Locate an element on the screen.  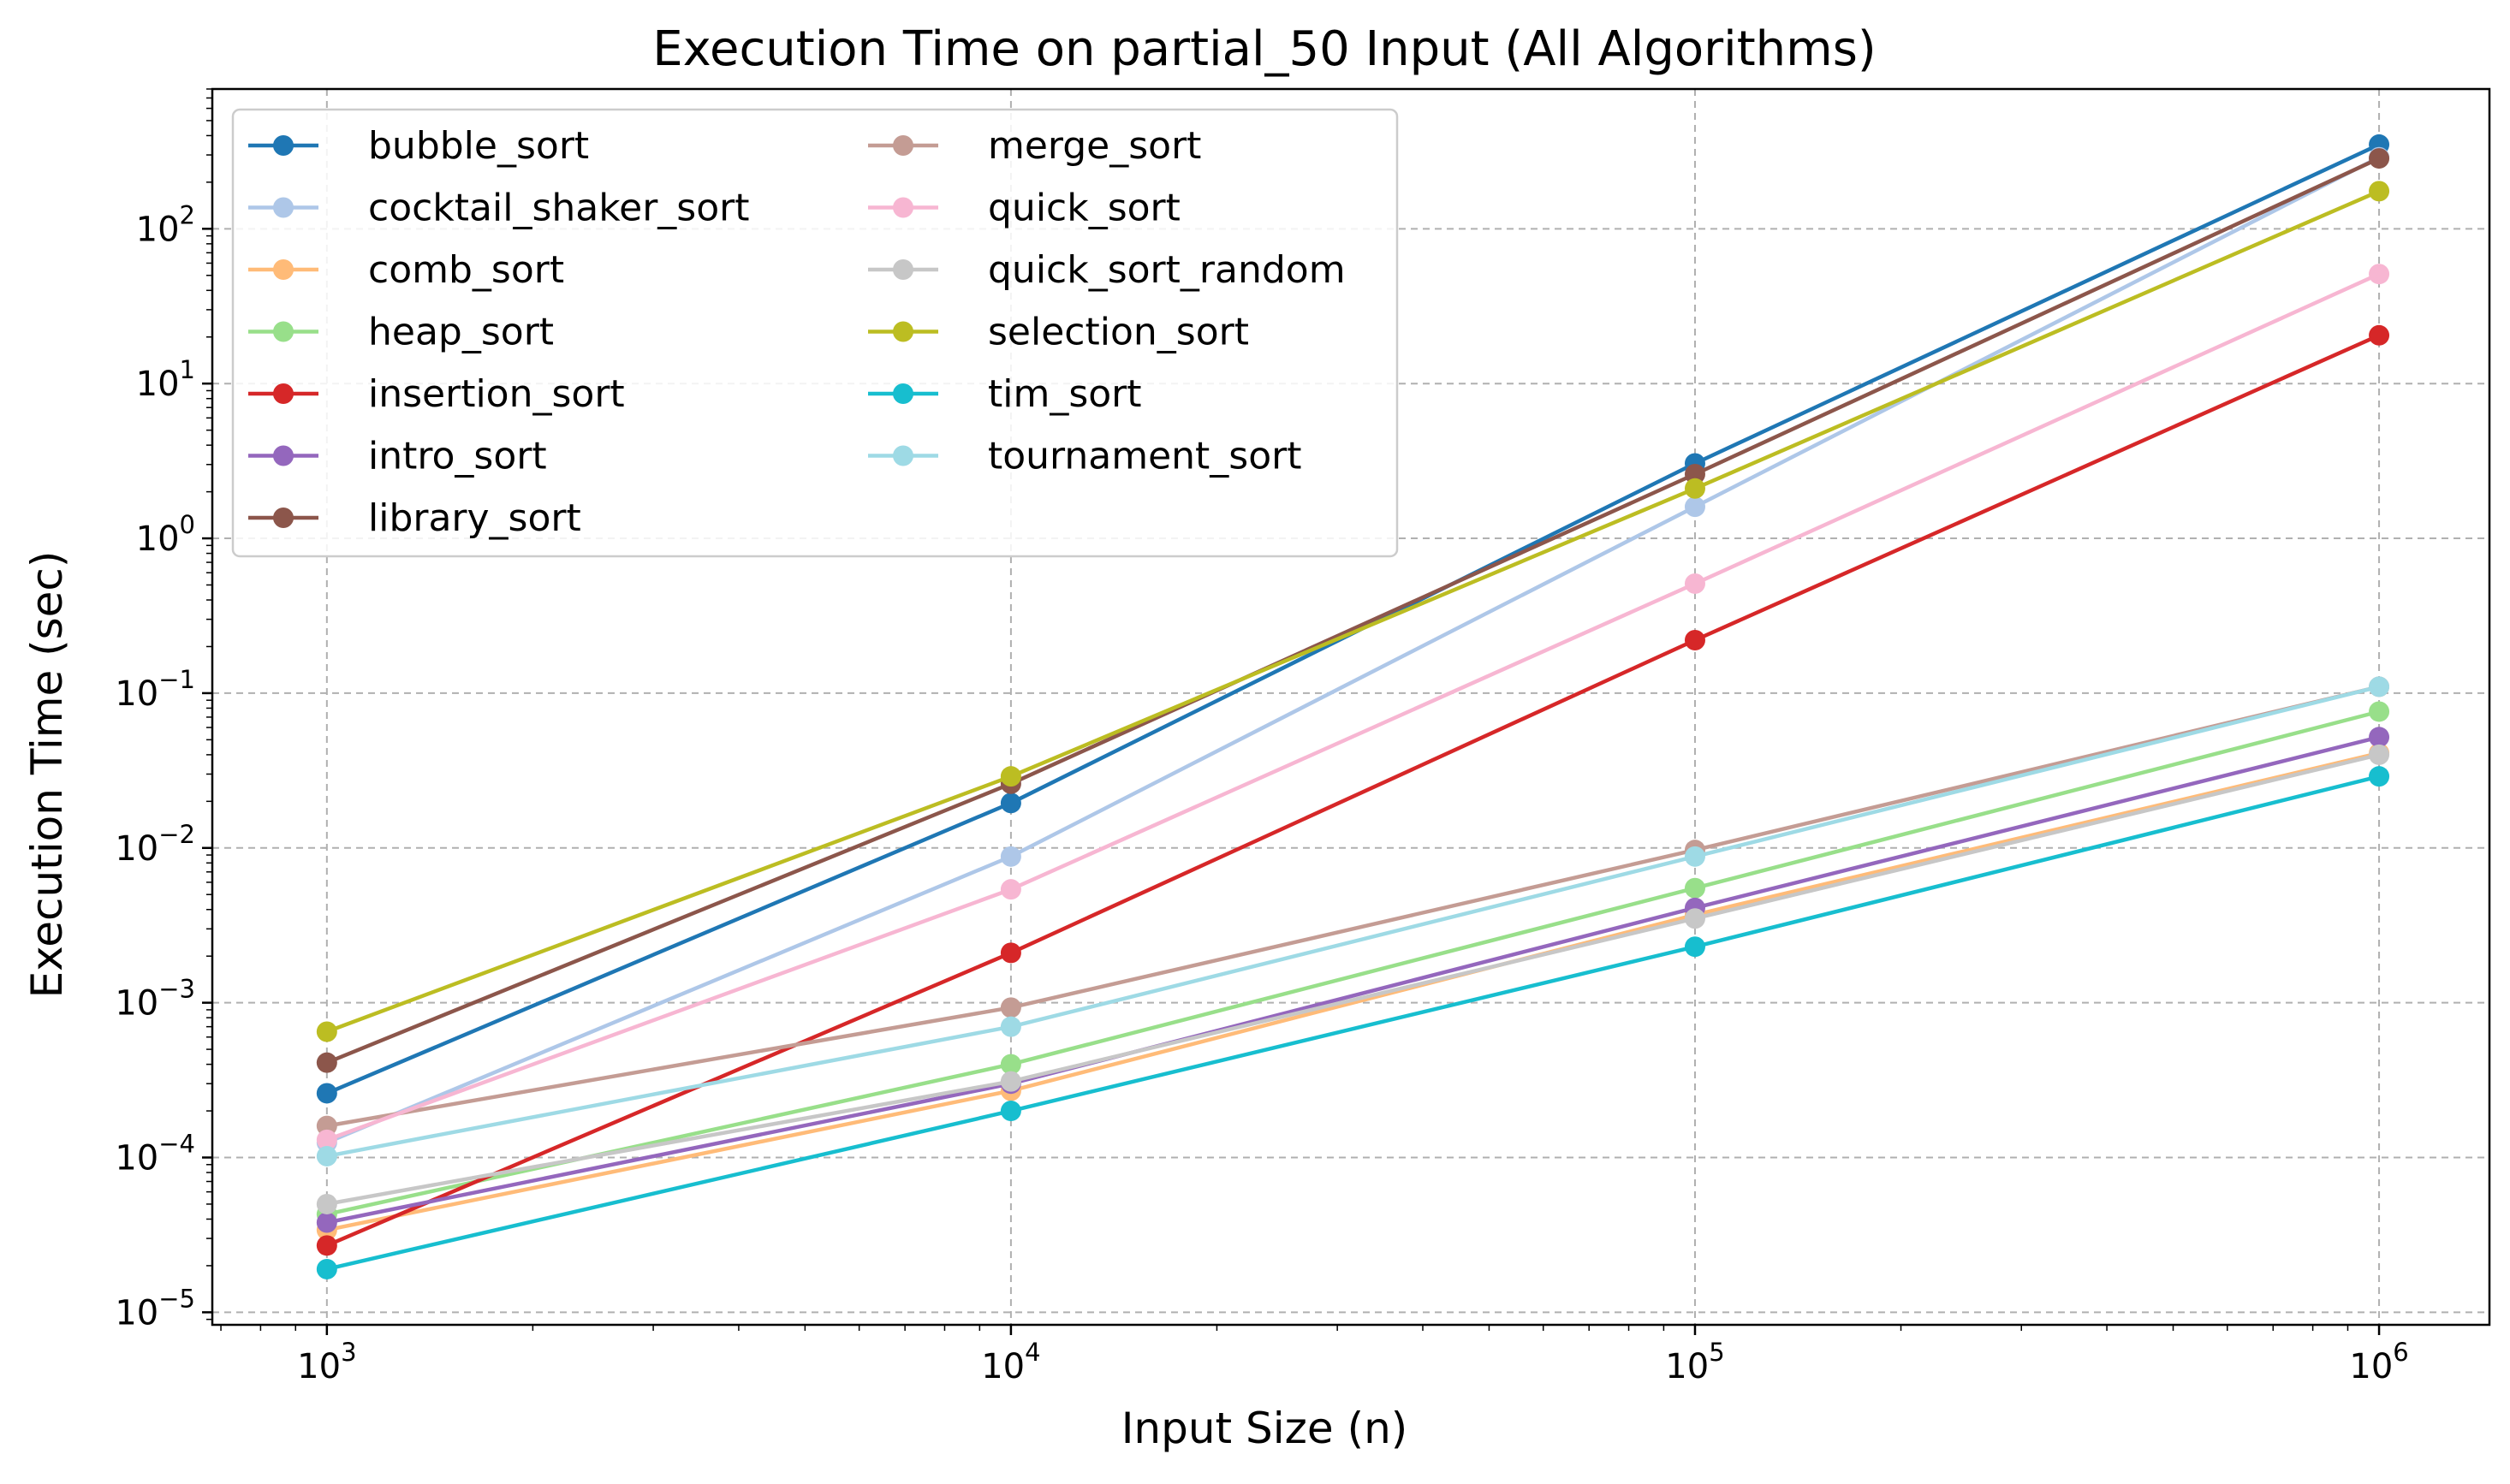
y-tick-label: 10⁰ is located at coordinates (165, 534).